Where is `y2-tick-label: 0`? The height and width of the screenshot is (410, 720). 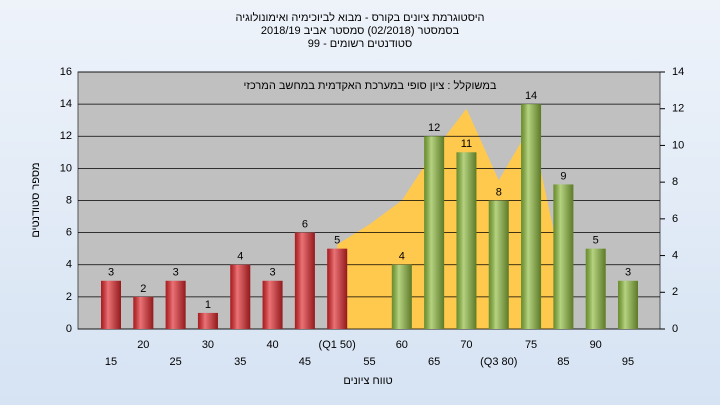 y2-tick-label: 0 is located at coordinates (675, 329).